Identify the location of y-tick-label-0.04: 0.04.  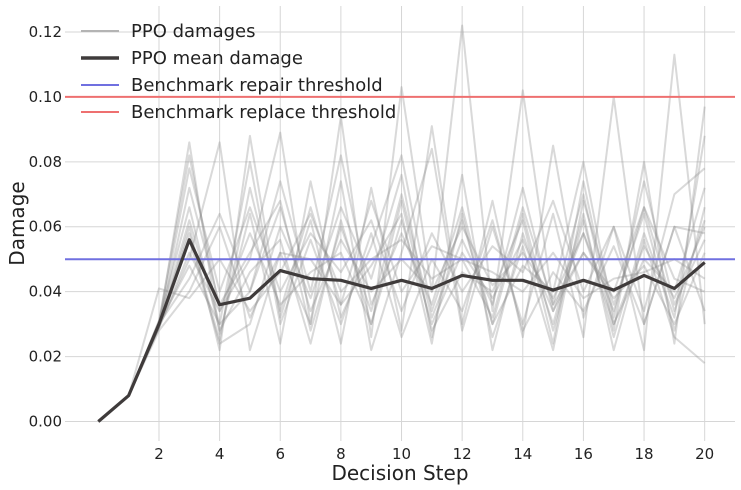
(45, 292).